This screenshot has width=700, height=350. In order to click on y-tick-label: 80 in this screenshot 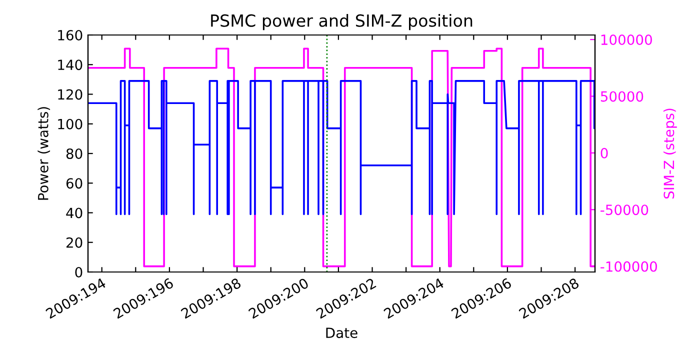, I will do `click(74, 153)`.